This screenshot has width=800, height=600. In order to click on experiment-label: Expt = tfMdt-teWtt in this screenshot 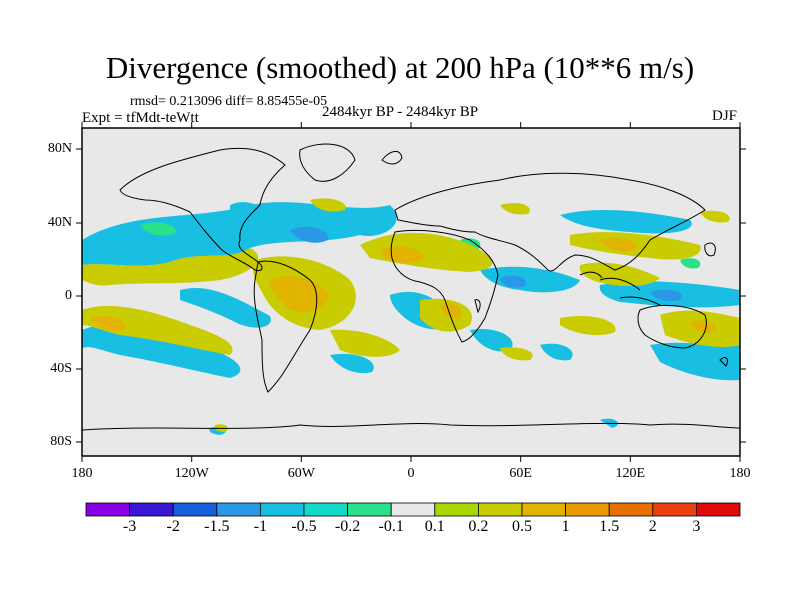, I will do `click(140, 118)`.